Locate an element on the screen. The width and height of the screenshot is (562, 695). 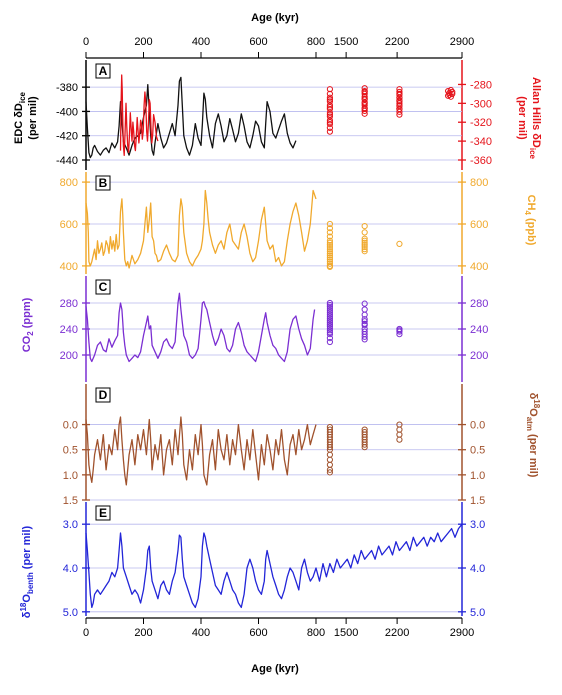
right-y-tick-label: -340 is located at coordinates (481, 142).